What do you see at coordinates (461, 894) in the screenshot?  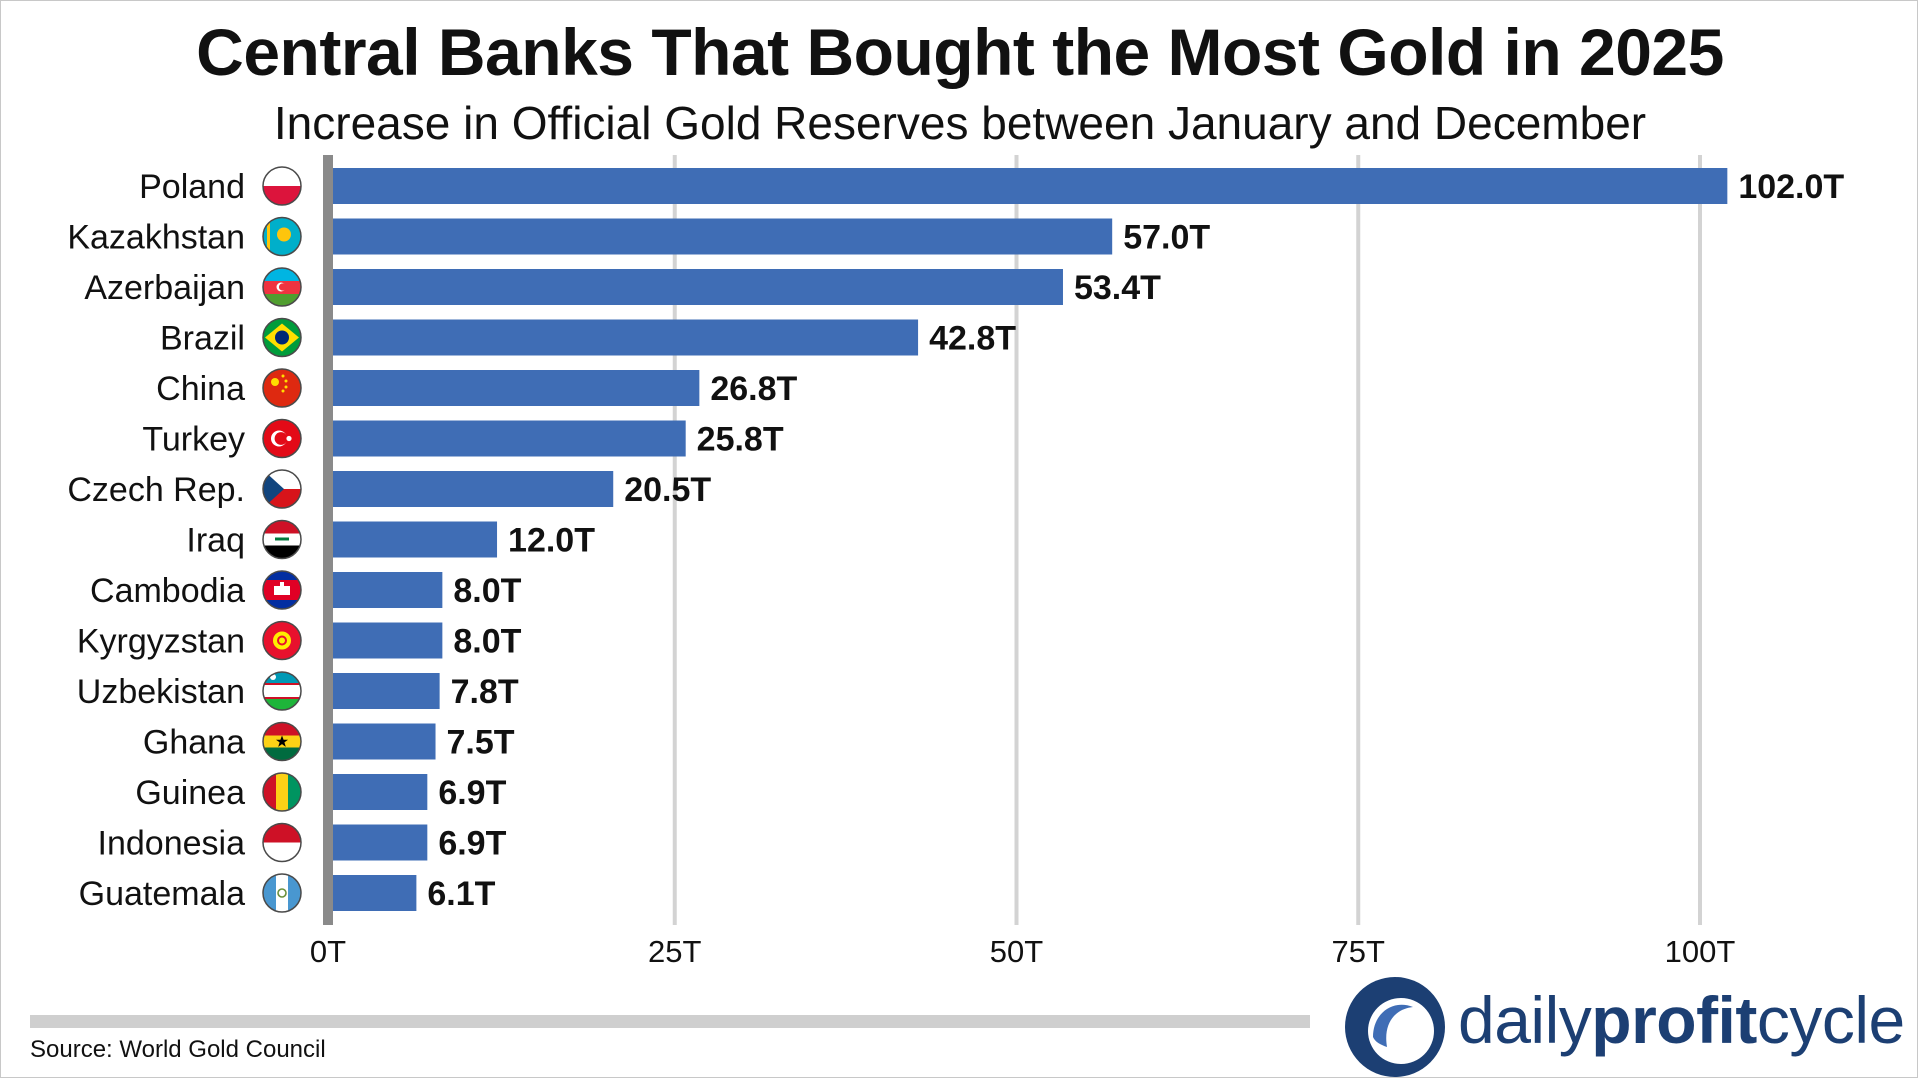 I see `value-label: 6.1T` at bounding box center [461, 894].